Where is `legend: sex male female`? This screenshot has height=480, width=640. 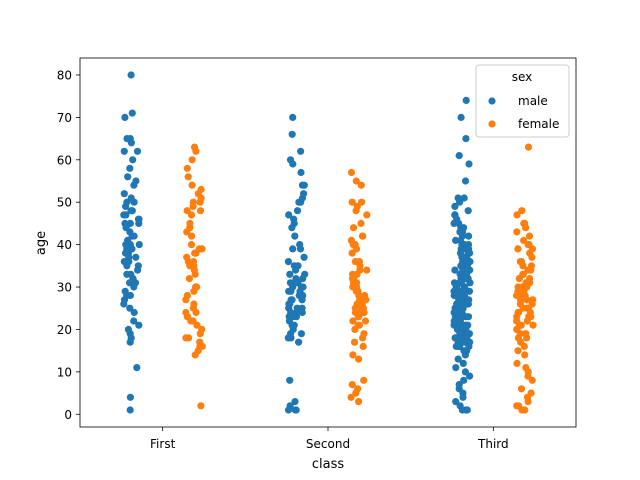
legend: sex male female is located at coordinates (522, 101).